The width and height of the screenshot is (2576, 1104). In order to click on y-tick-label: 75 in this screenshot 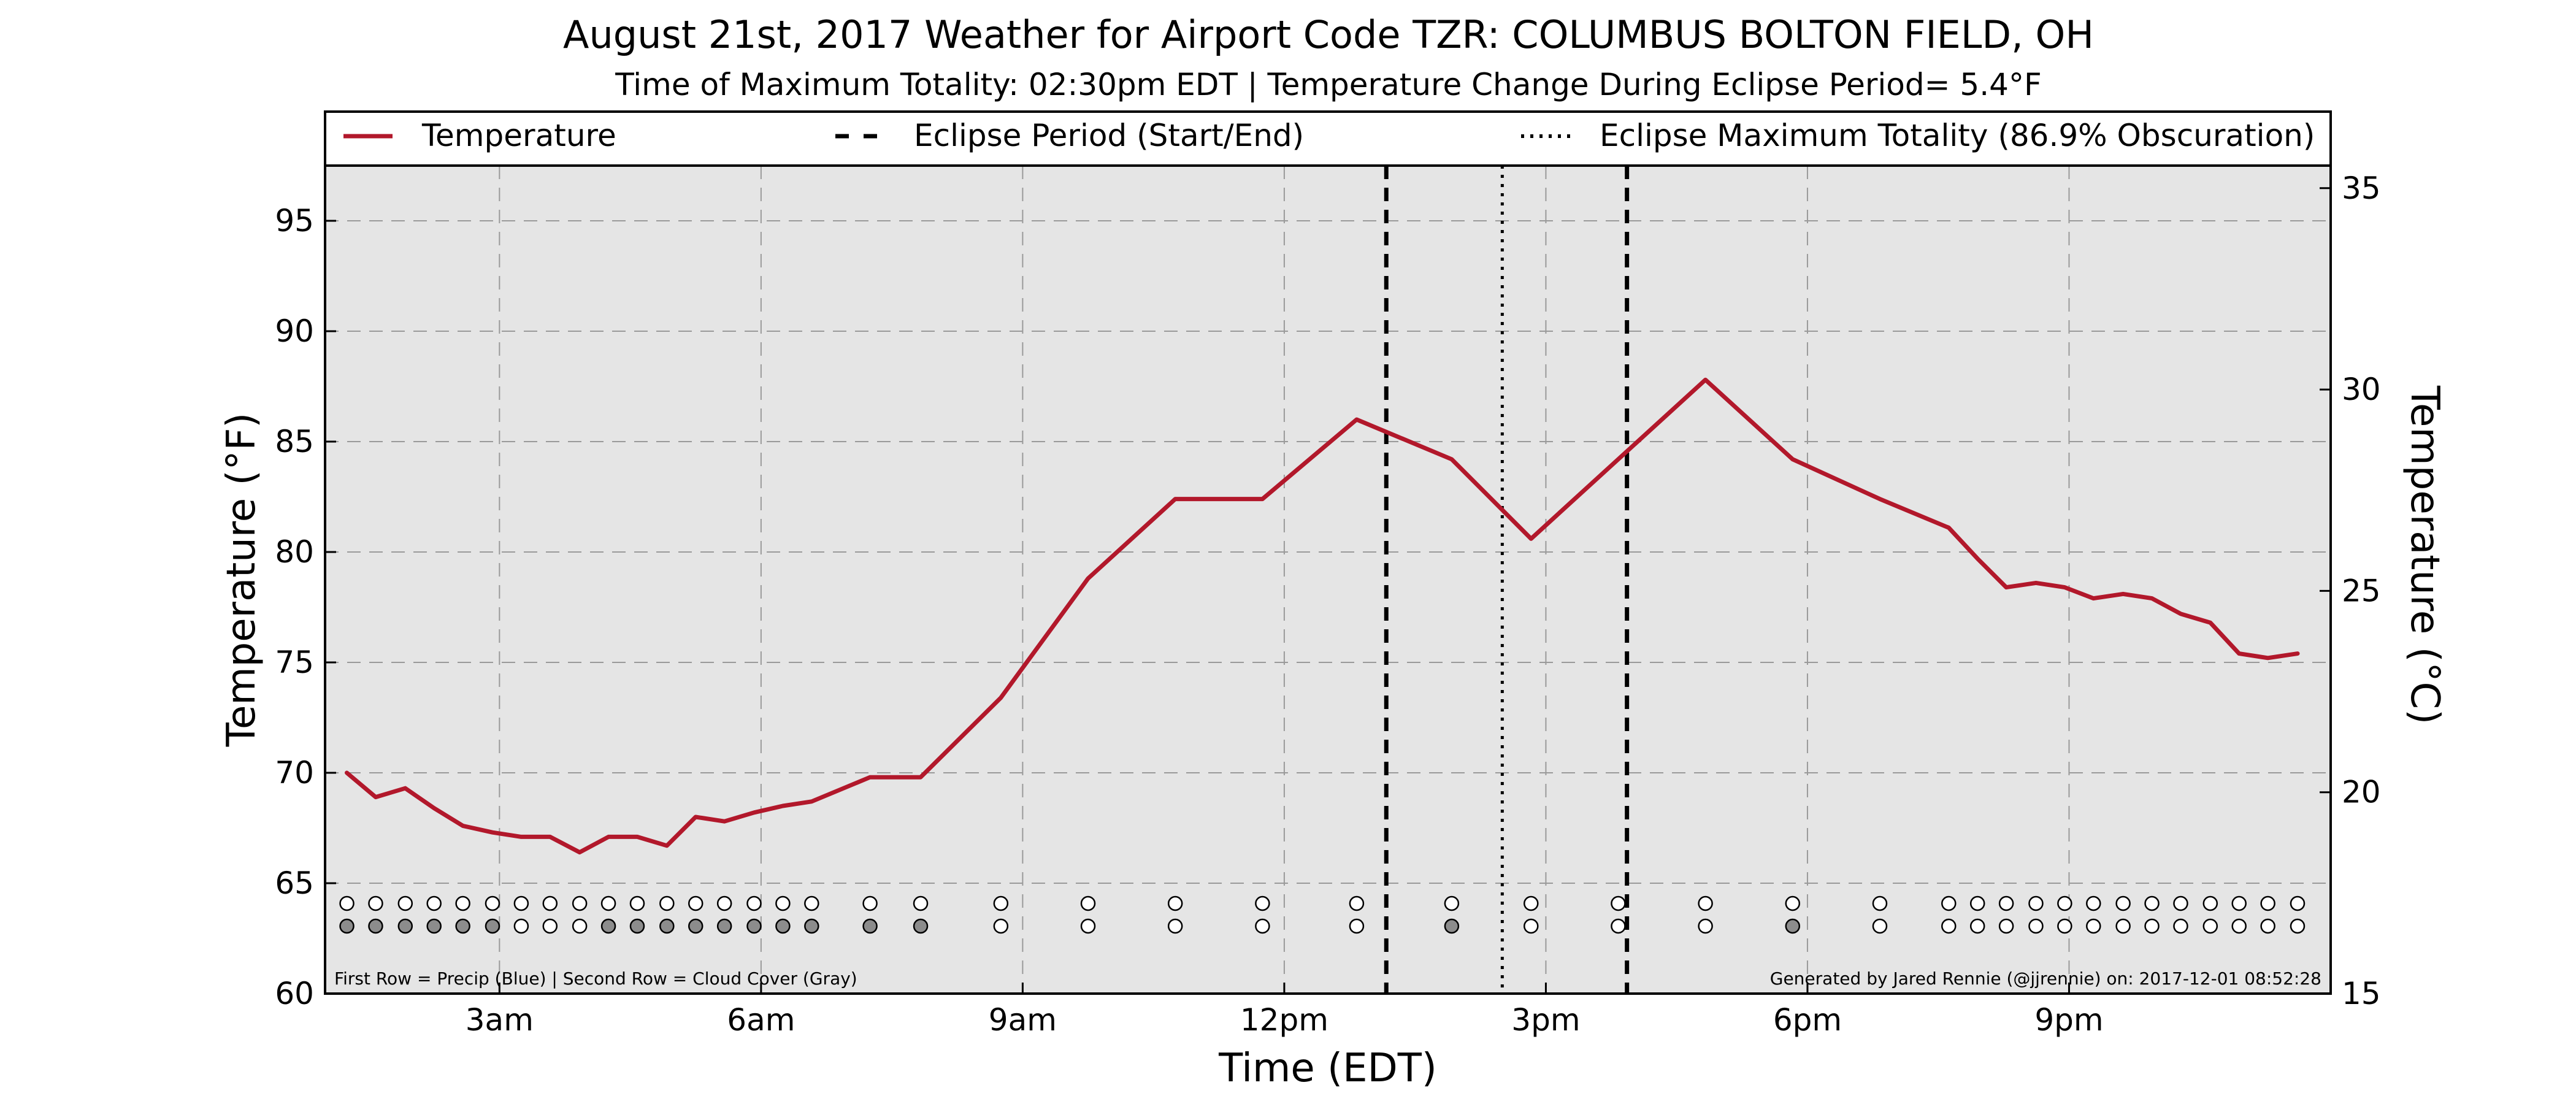, I will do `click(294, 662)`.